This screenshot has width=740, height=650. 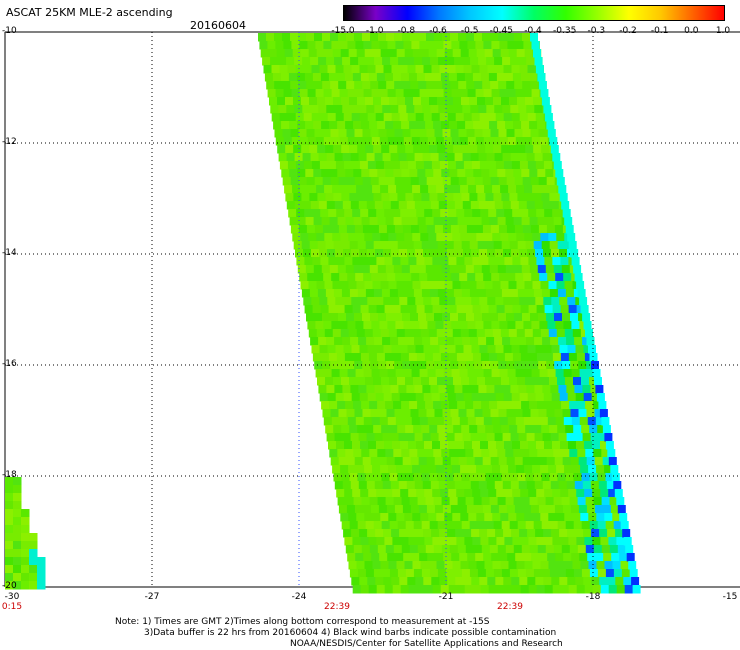 What do you see at coordinates (9, 253) in the screenshot?
I see `latitude-label: -14` at bounding box center [9, 253].